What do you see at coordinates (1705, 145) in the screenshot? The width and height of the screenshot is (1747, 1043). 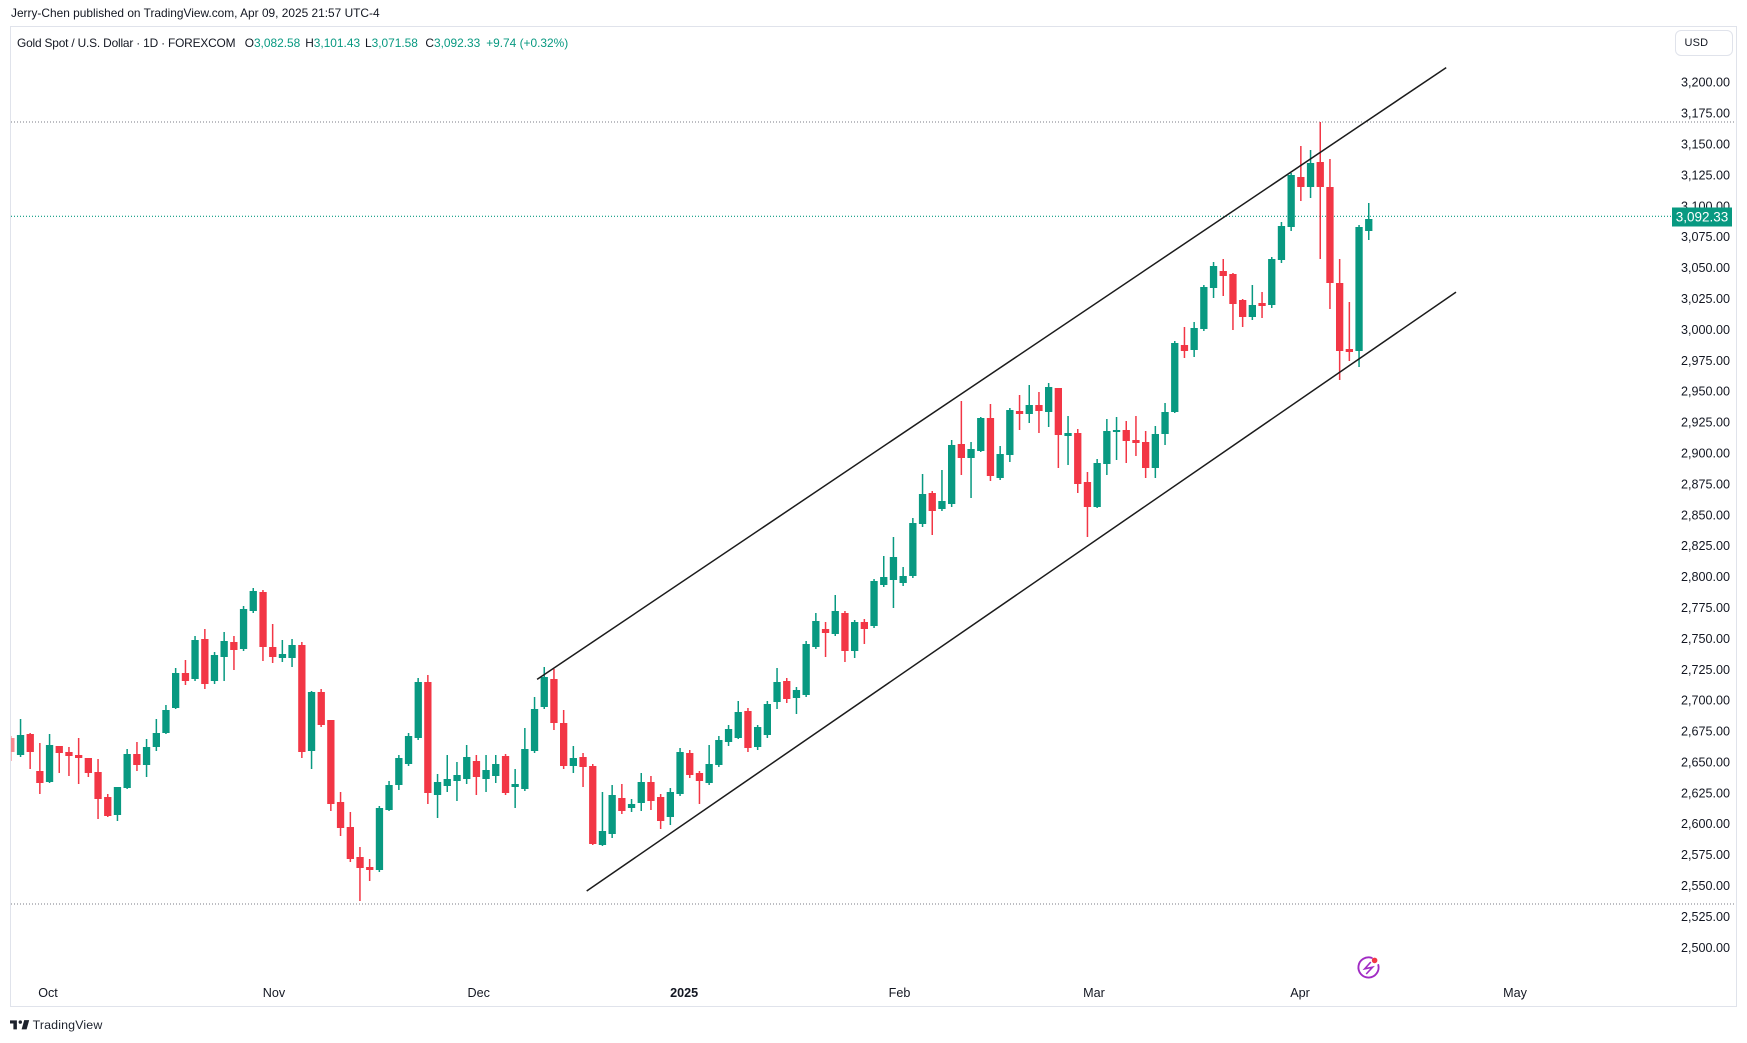 I see `svg-text: 3,150.00` at bounding box center [1705, 145].